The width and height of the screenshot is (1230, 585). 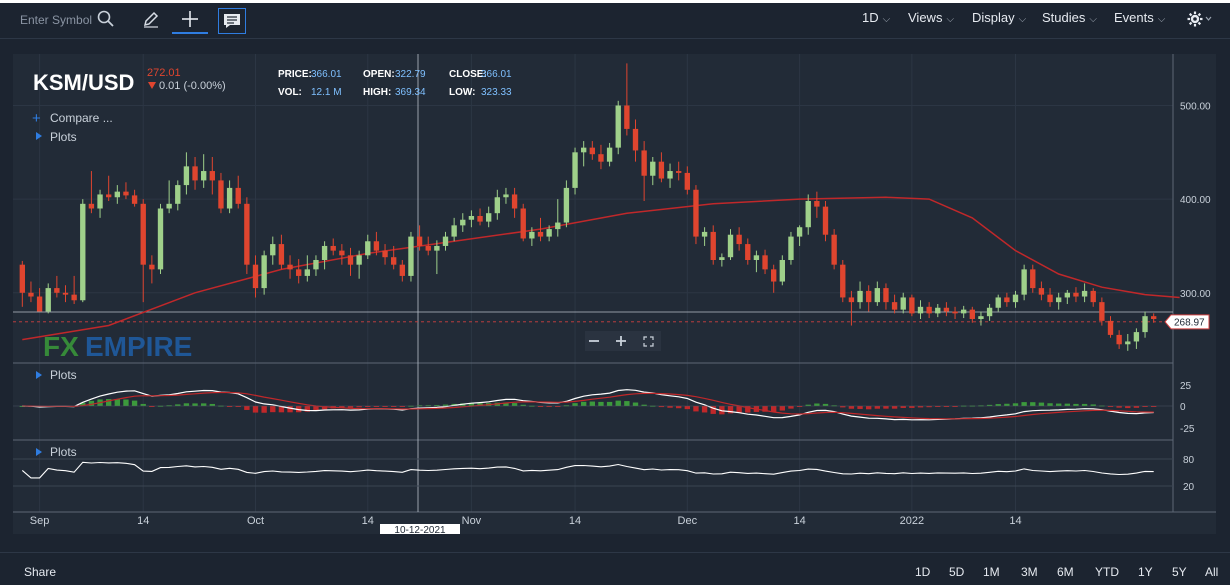 What do you see at coordinates (1029, 572) in the screenshot?
I see `range-3m: 3M` at bounding box center [1029, 572].